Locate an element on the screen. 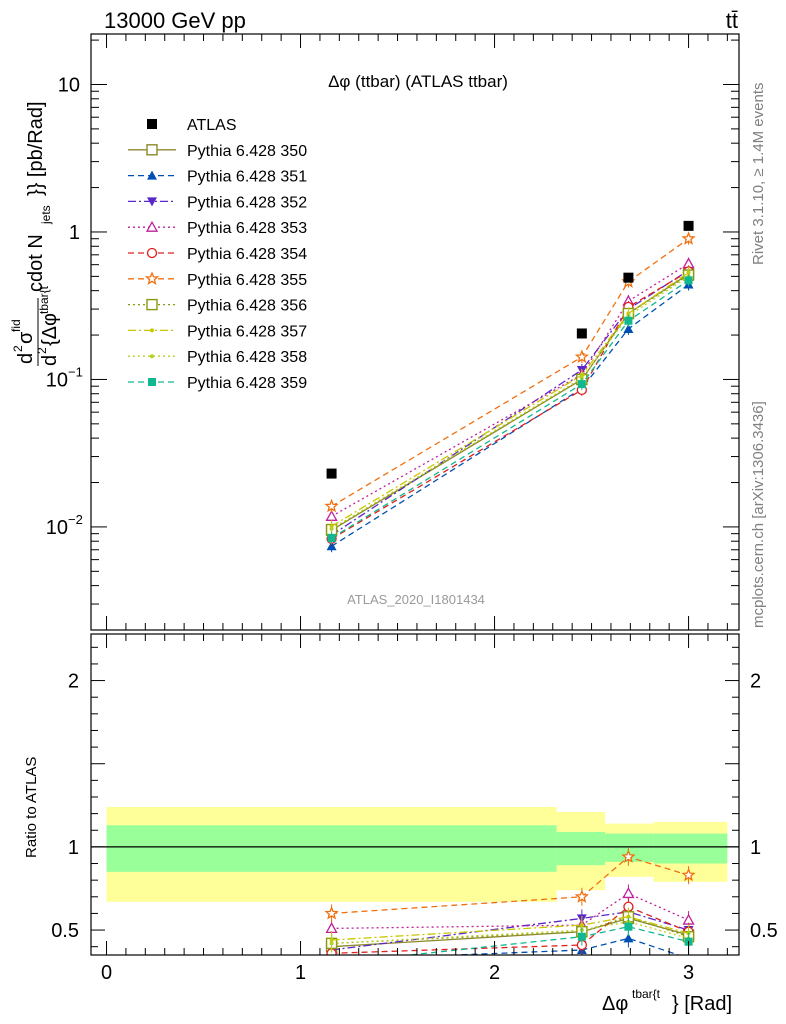 This screenshot has height=1024, width=786. x-axis-title-sup: tbar{t is located at coordinates (646, 994).